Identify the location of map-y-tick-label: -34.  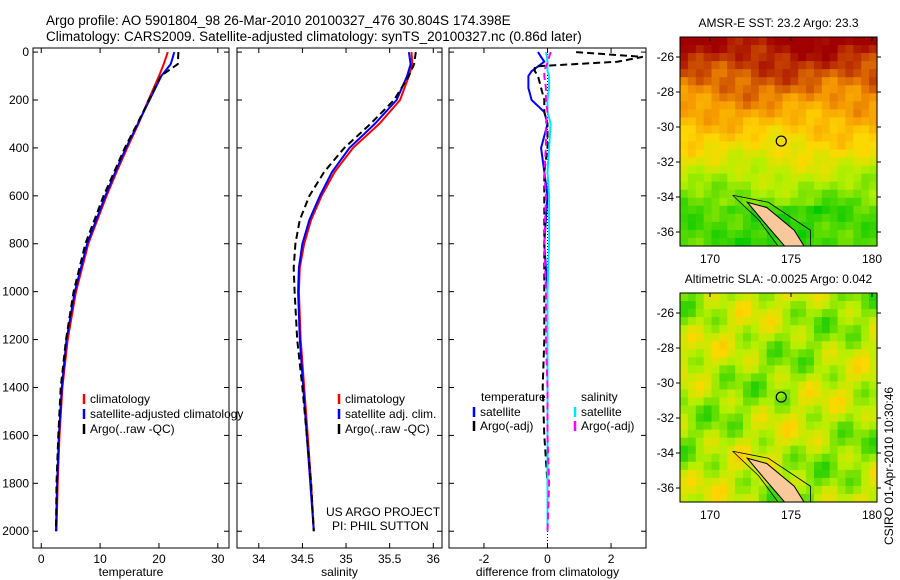
(666, 197).